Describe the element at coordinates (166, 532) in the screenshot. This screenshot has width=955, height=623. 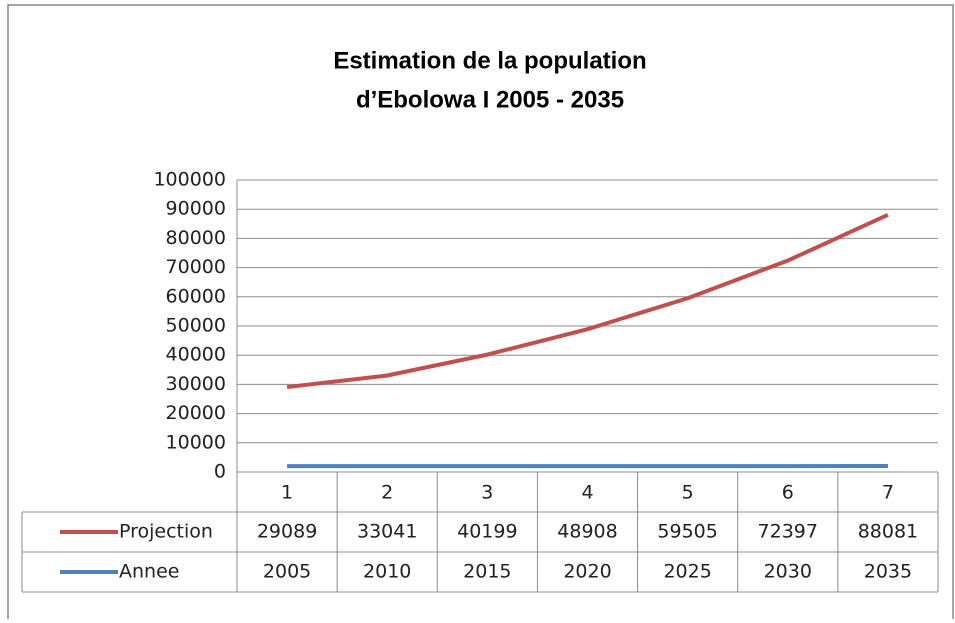
I see `legend-label: Projection` at that location.